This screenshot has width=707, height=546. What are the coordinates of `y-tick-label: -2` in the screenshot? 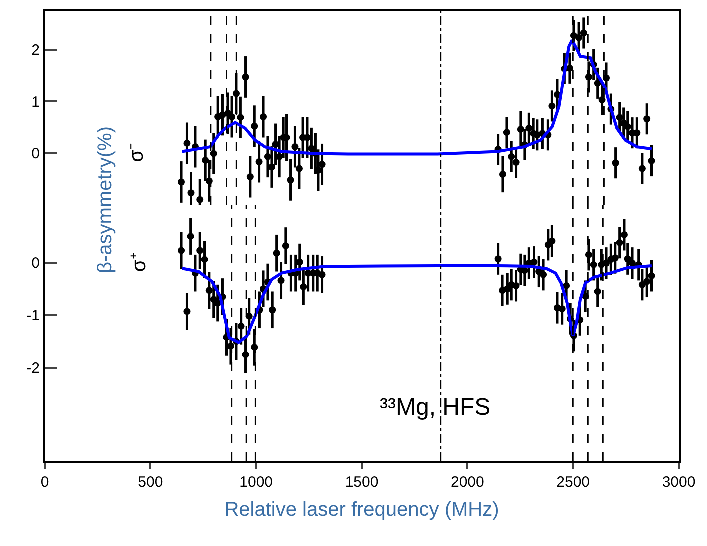 It's located at (33, 369).